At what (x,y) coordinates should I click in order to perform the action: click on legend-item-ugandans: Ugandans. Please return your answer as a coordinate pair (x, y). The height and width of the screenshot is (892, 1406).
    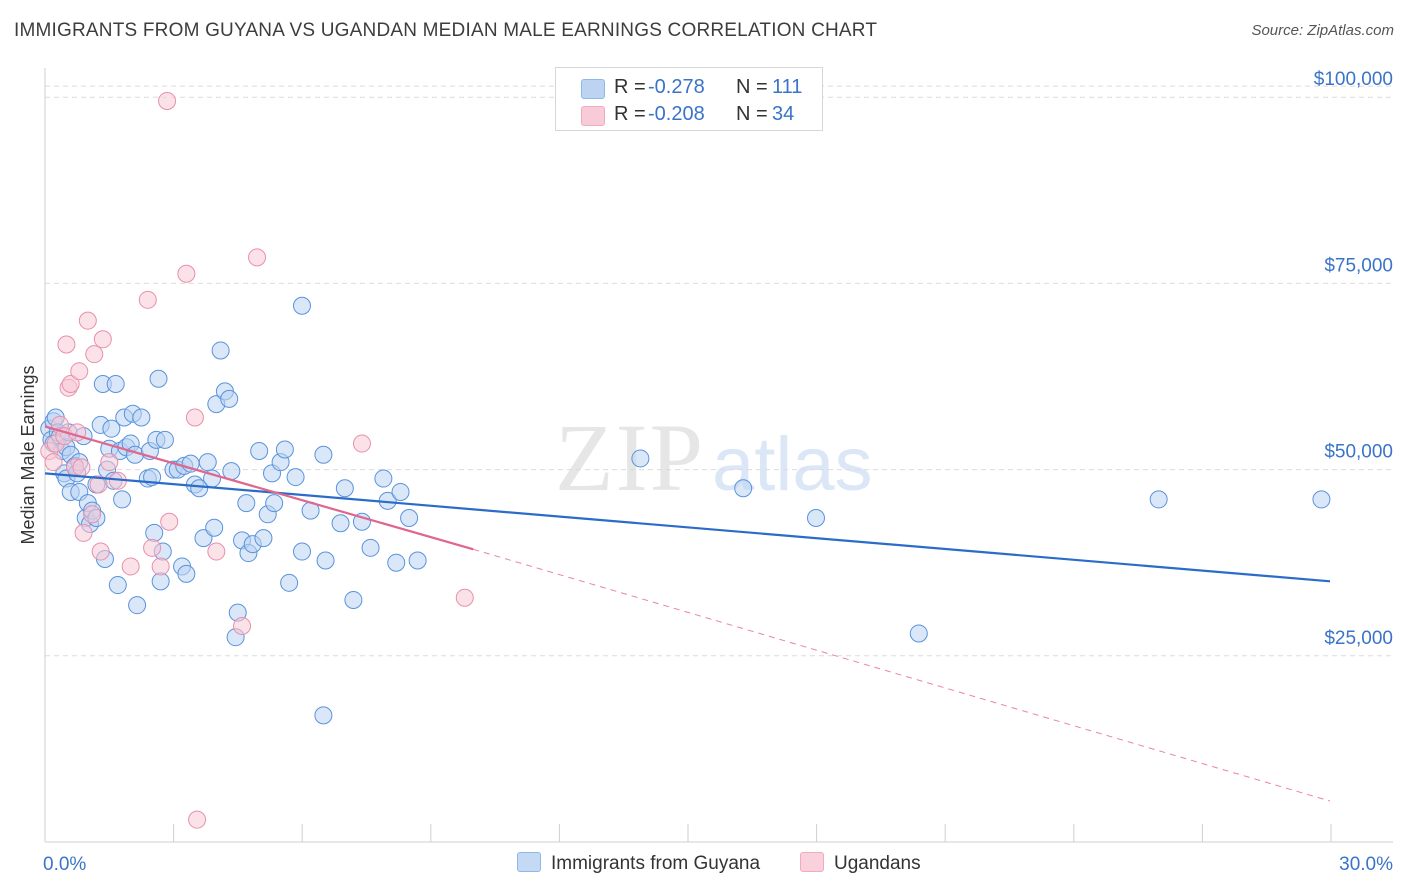
    Looking at the image, I should click on (860, 863).